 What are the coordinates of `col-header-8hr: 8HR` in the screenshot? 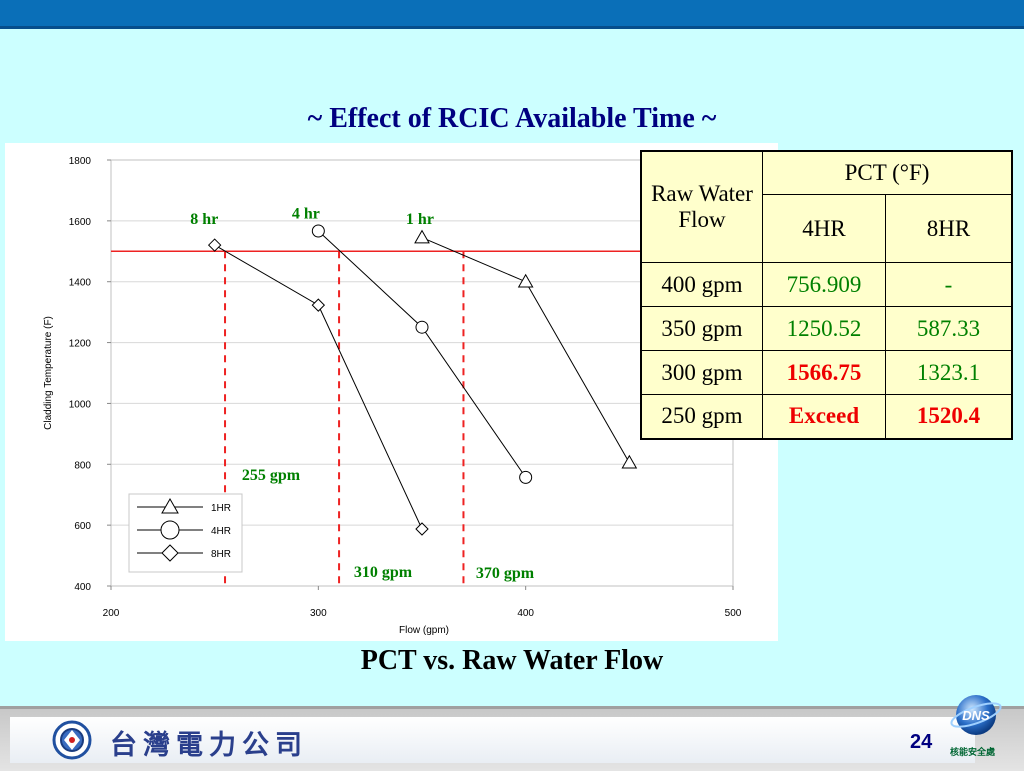 It's located at (949, 228).